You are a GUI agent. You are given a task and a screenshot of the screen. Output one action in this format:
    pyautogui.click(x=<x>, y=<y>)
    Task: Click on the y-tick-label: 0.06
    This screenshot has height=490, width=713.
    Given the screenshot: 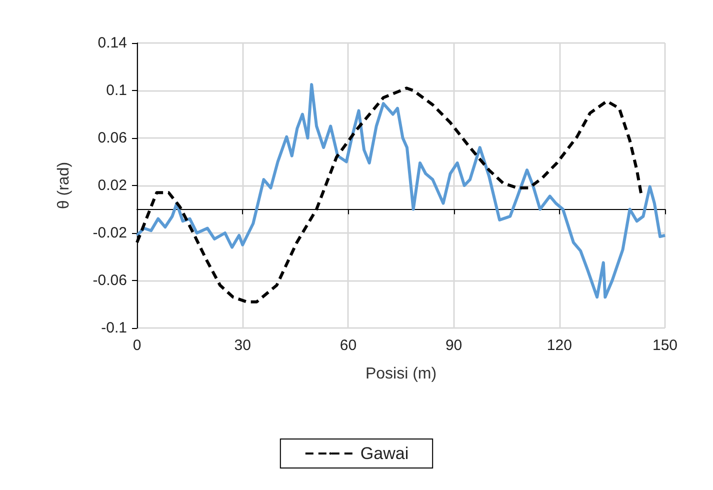 What is the action you would take?
    pyautogui.click(x=112, y=138)
    